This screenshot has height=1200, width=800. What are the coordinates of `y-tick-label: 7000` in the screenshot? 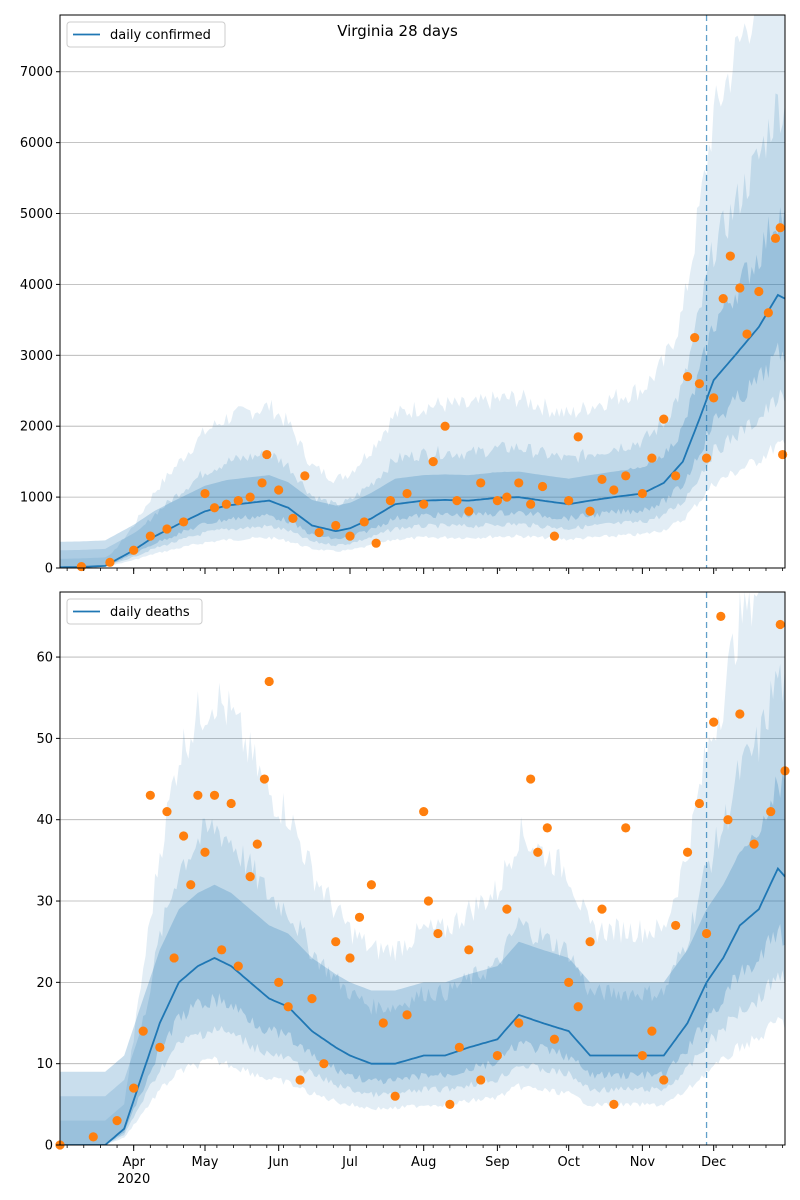 It's located at (36, 72).